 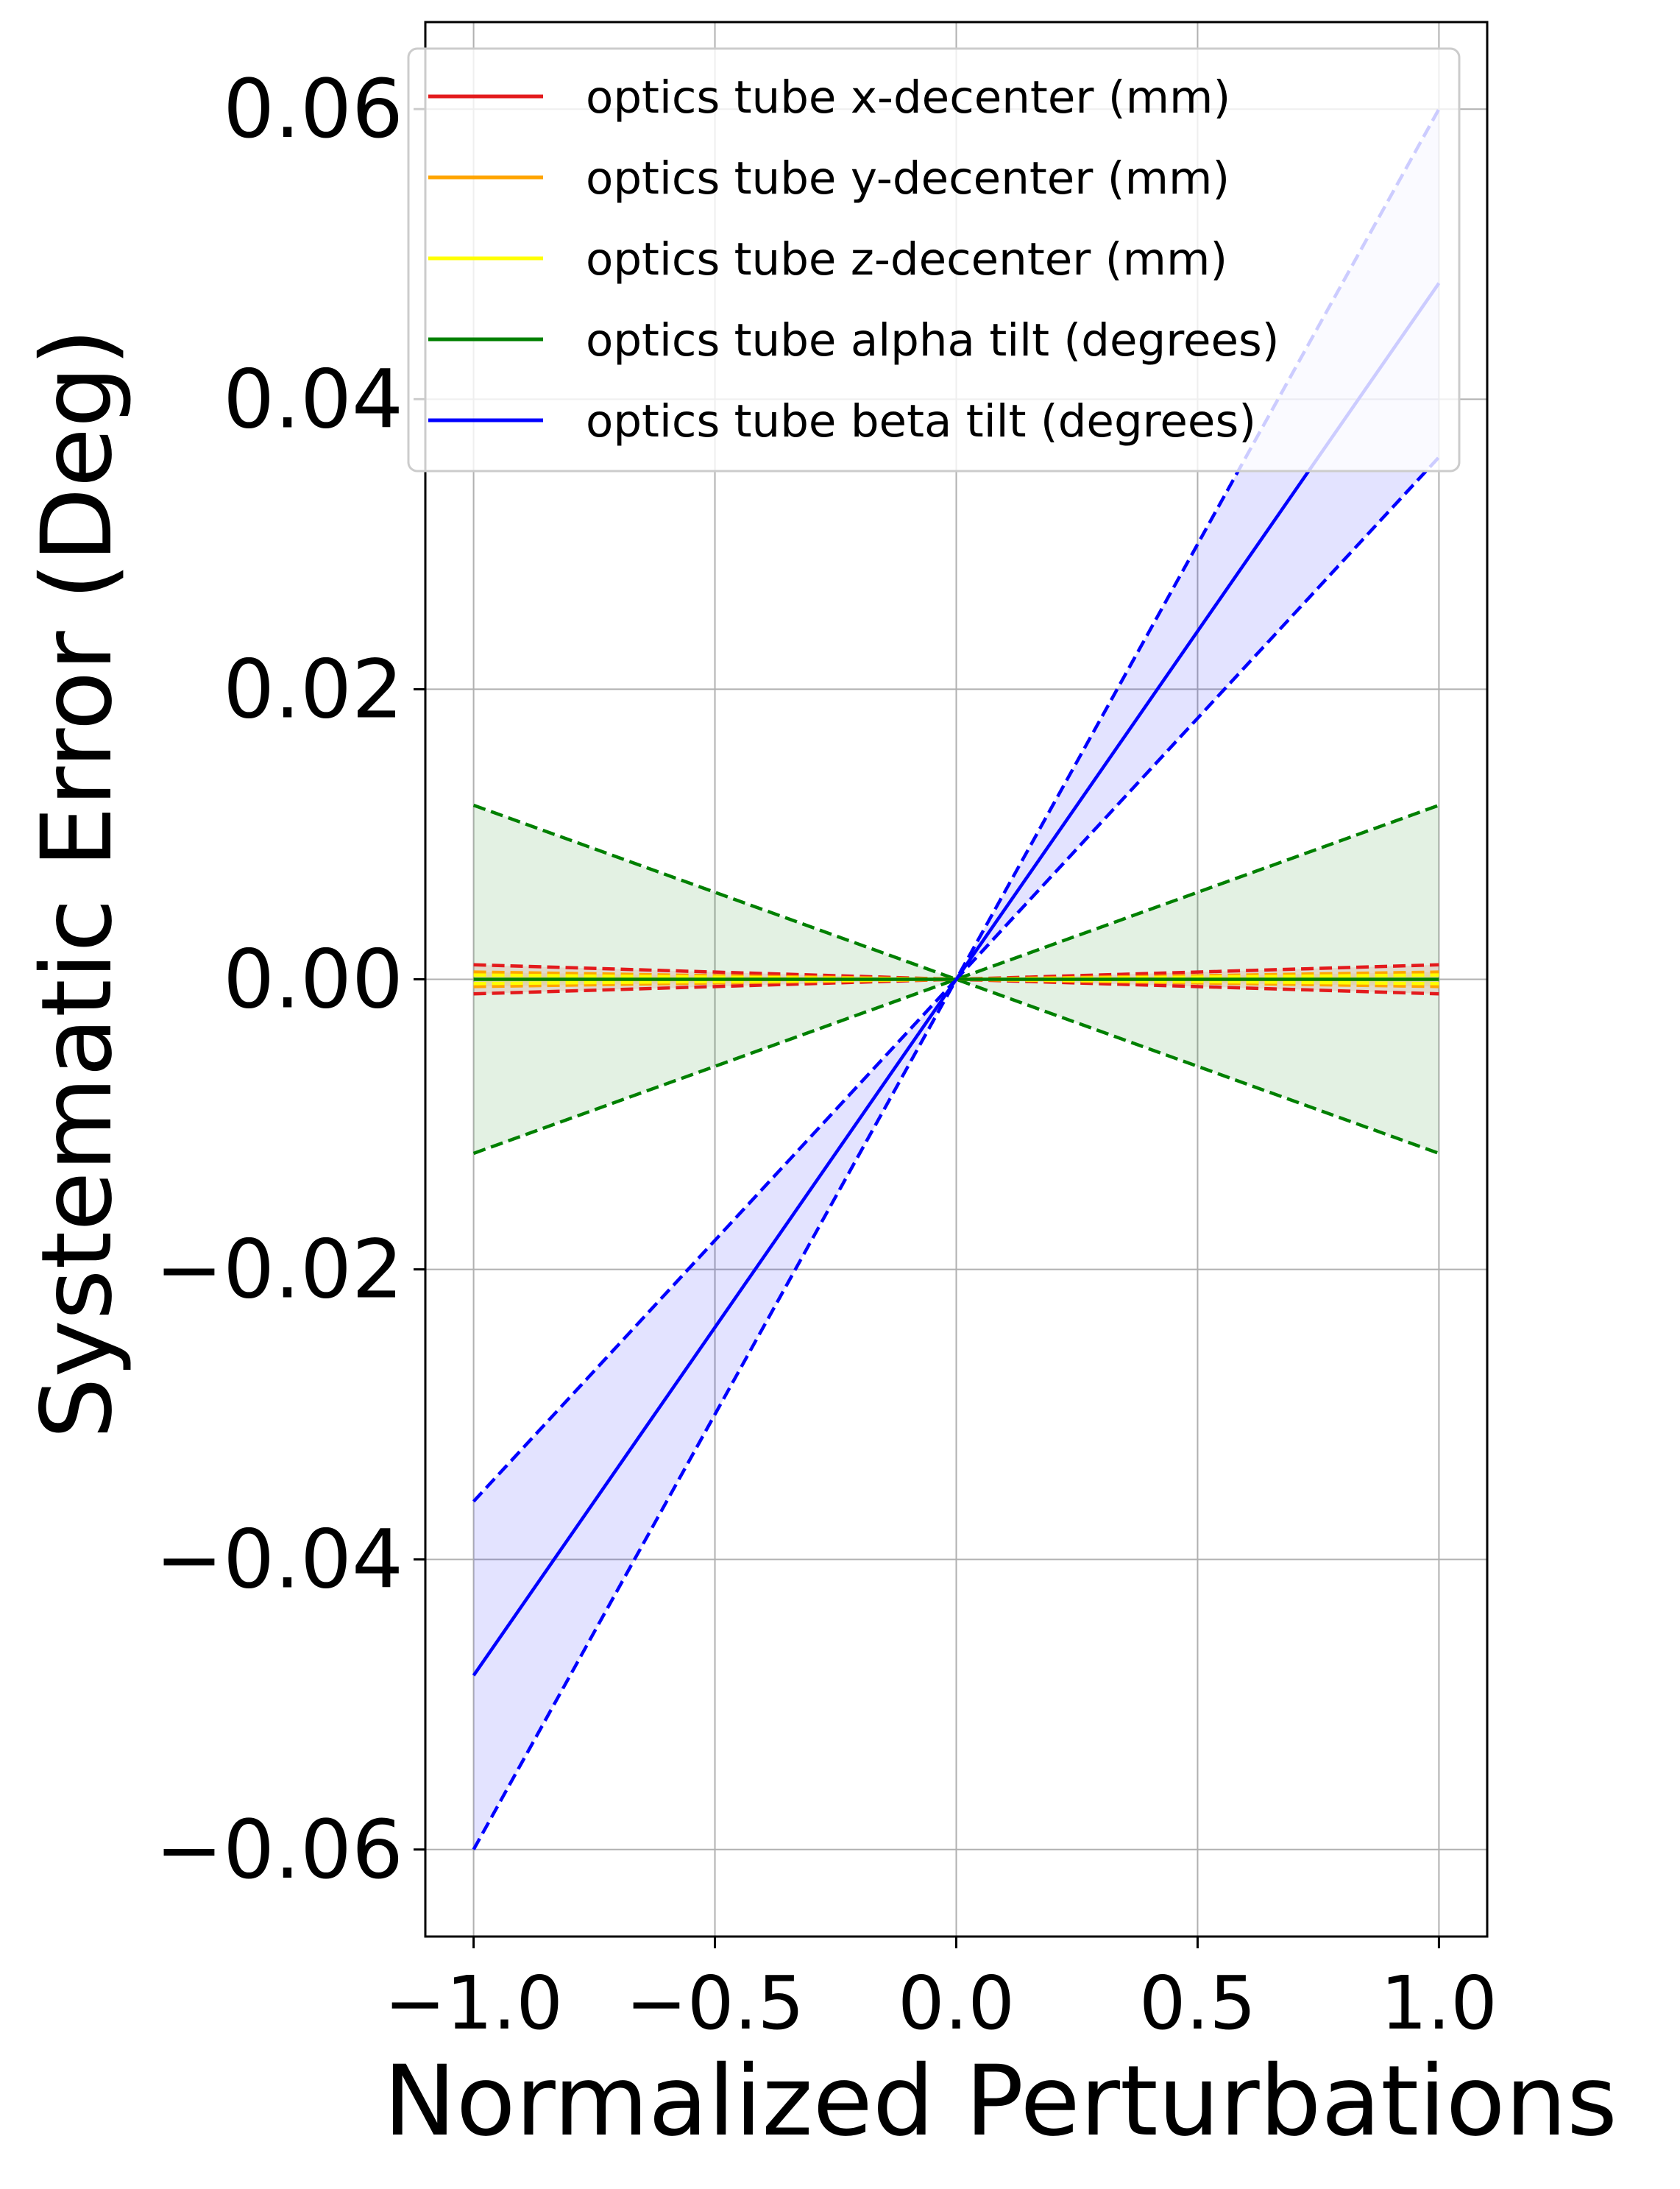 What do you see at coordinates (906, 259) in the screenshot?
I see `legend-label: optics tube z-decenter (mm)` at bounding box center [906, 259].